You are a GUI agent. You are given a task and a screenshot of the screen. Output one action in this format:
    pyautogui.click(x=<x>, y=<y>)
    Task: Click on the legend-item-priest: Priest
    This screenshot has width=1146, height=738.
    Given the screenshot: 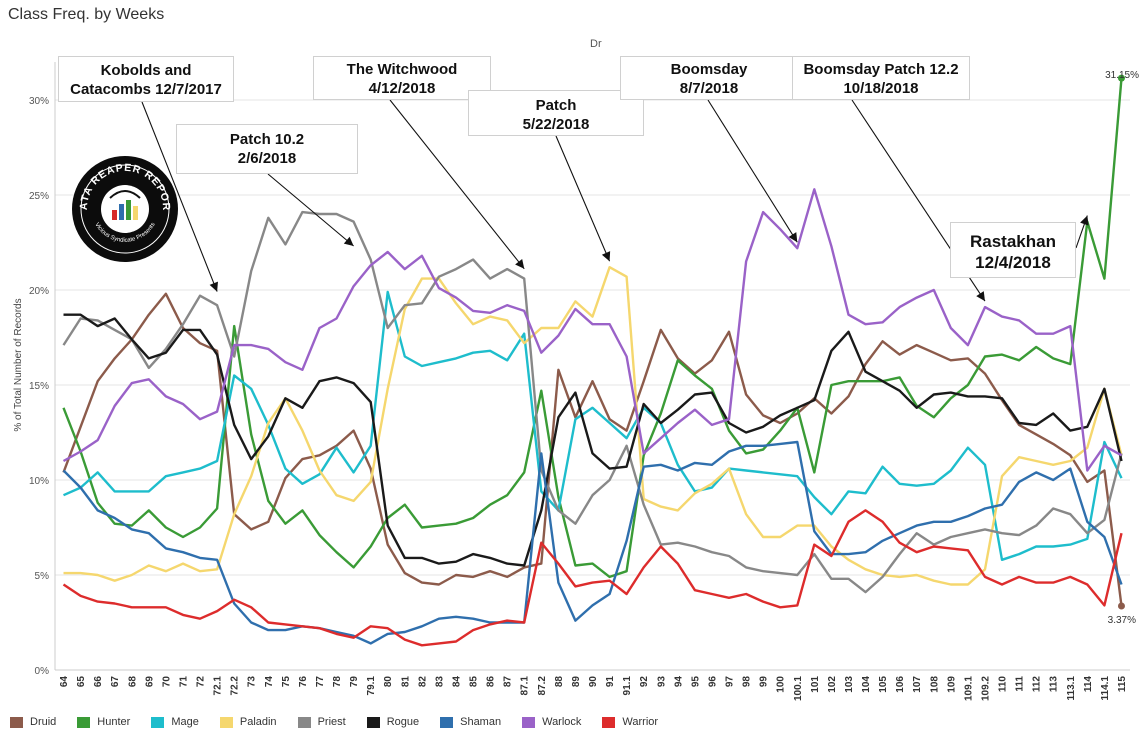 What is the action you would take?
    pyautogui.click(x=321, y=722)
    